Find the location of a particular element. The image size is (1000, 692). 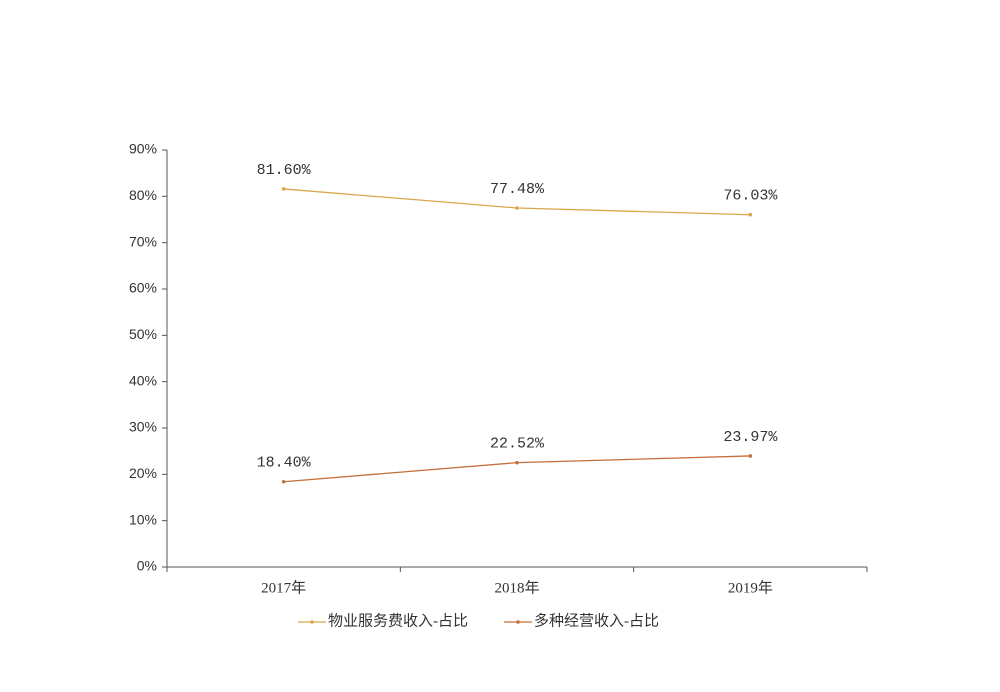

y-tick-label: 90% is located at coordinates (143, 149).